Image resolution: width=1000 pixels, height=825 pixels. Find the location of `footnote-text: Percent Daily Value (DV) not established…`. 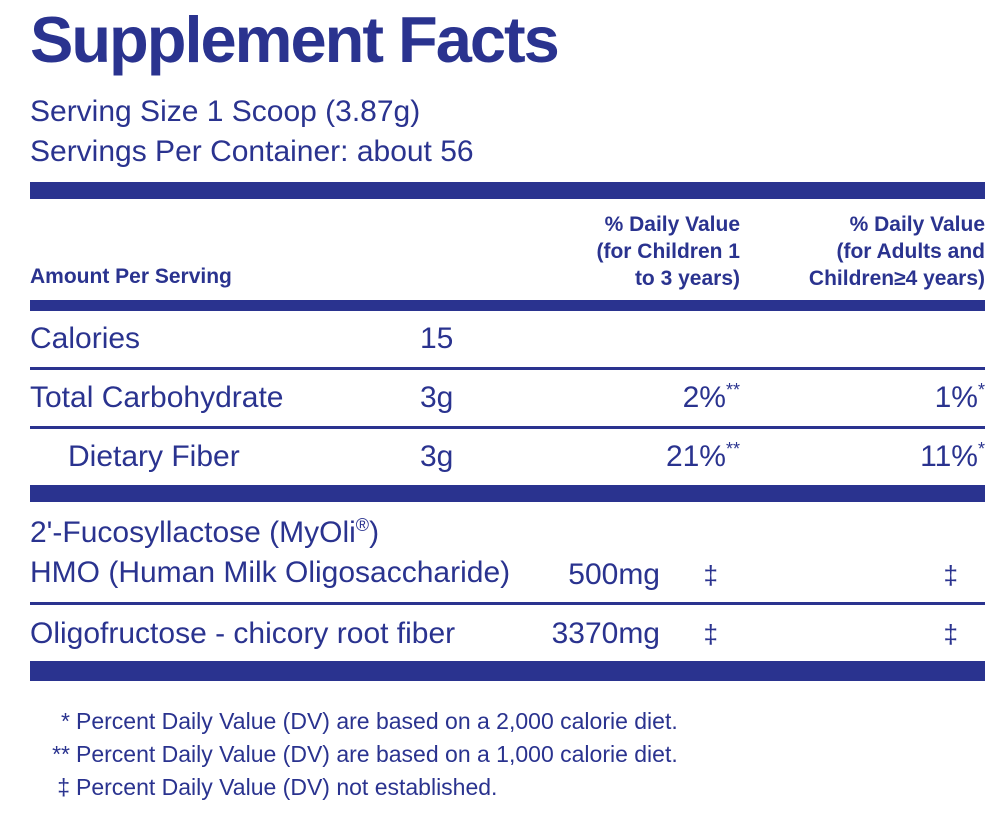

footnote-text: Percent Daily Value (DV) not established… is located at coordinates (287, 787).